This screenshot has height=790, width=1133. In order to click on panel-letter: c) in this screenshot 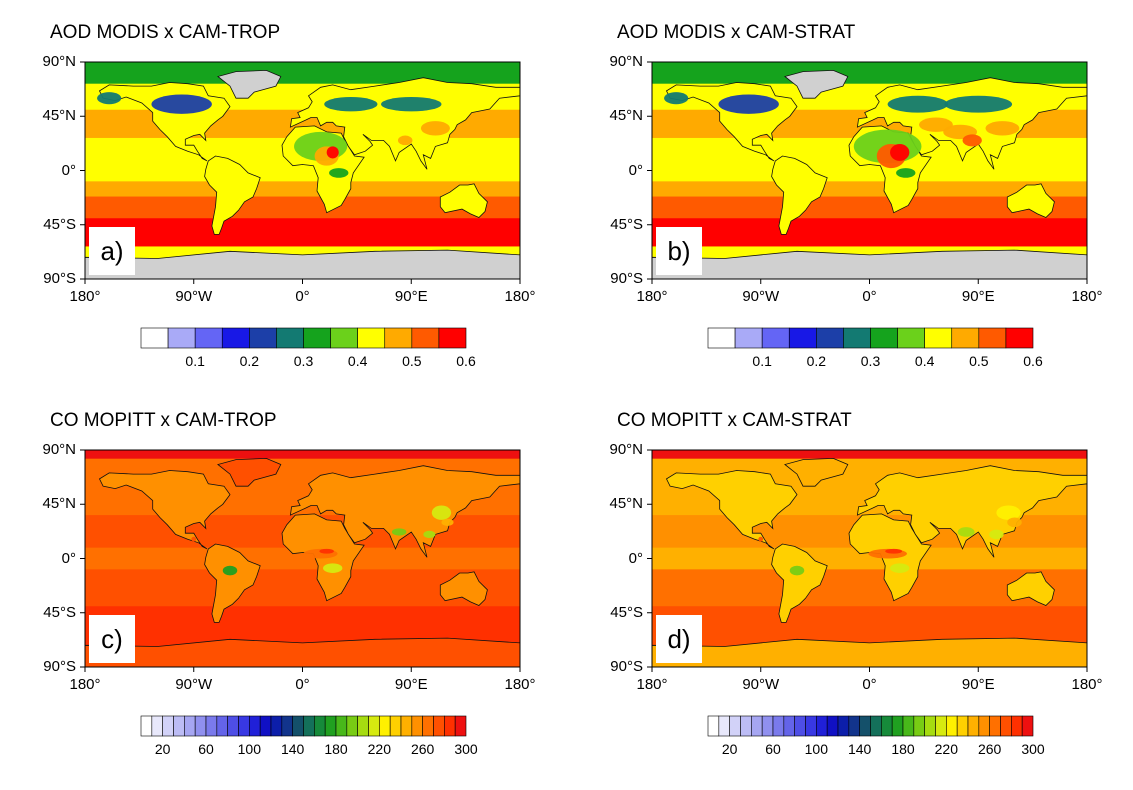, I will do `click(112, 639)`.